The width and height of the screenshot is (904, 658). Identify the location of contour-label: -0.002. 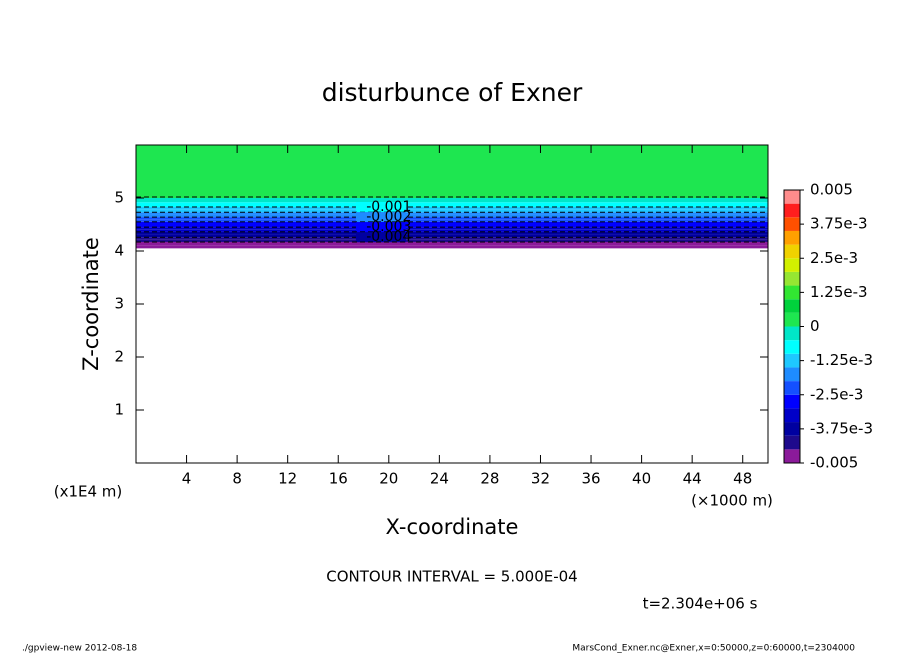
(388, 217).